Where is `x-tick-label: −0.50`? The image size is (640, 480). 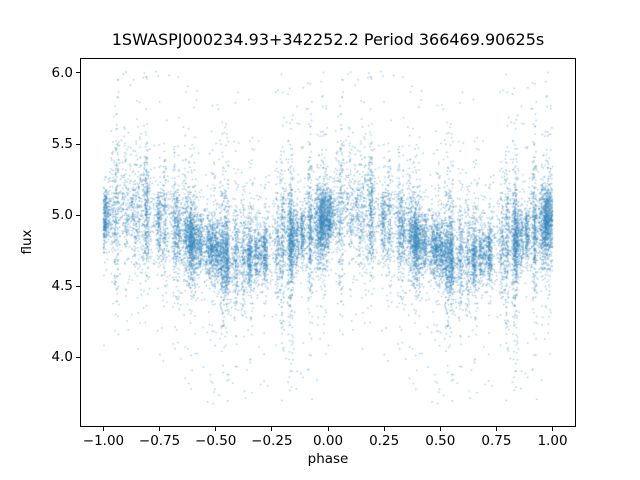
x-tick-label: −0.50 is located at coordinates (216, 441).